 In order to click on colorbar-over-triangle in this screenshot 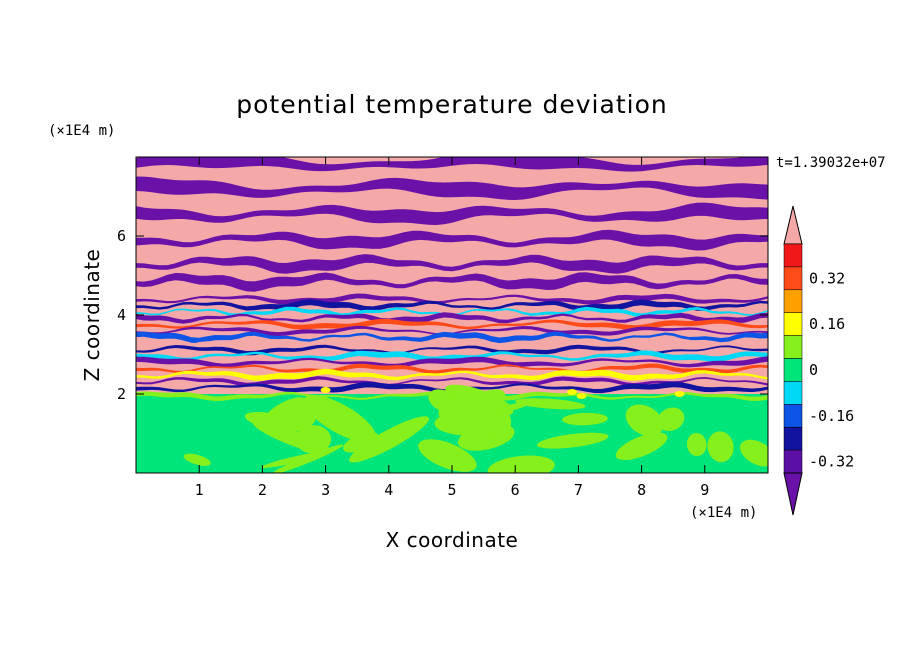, I will do `click(793, 225)`.